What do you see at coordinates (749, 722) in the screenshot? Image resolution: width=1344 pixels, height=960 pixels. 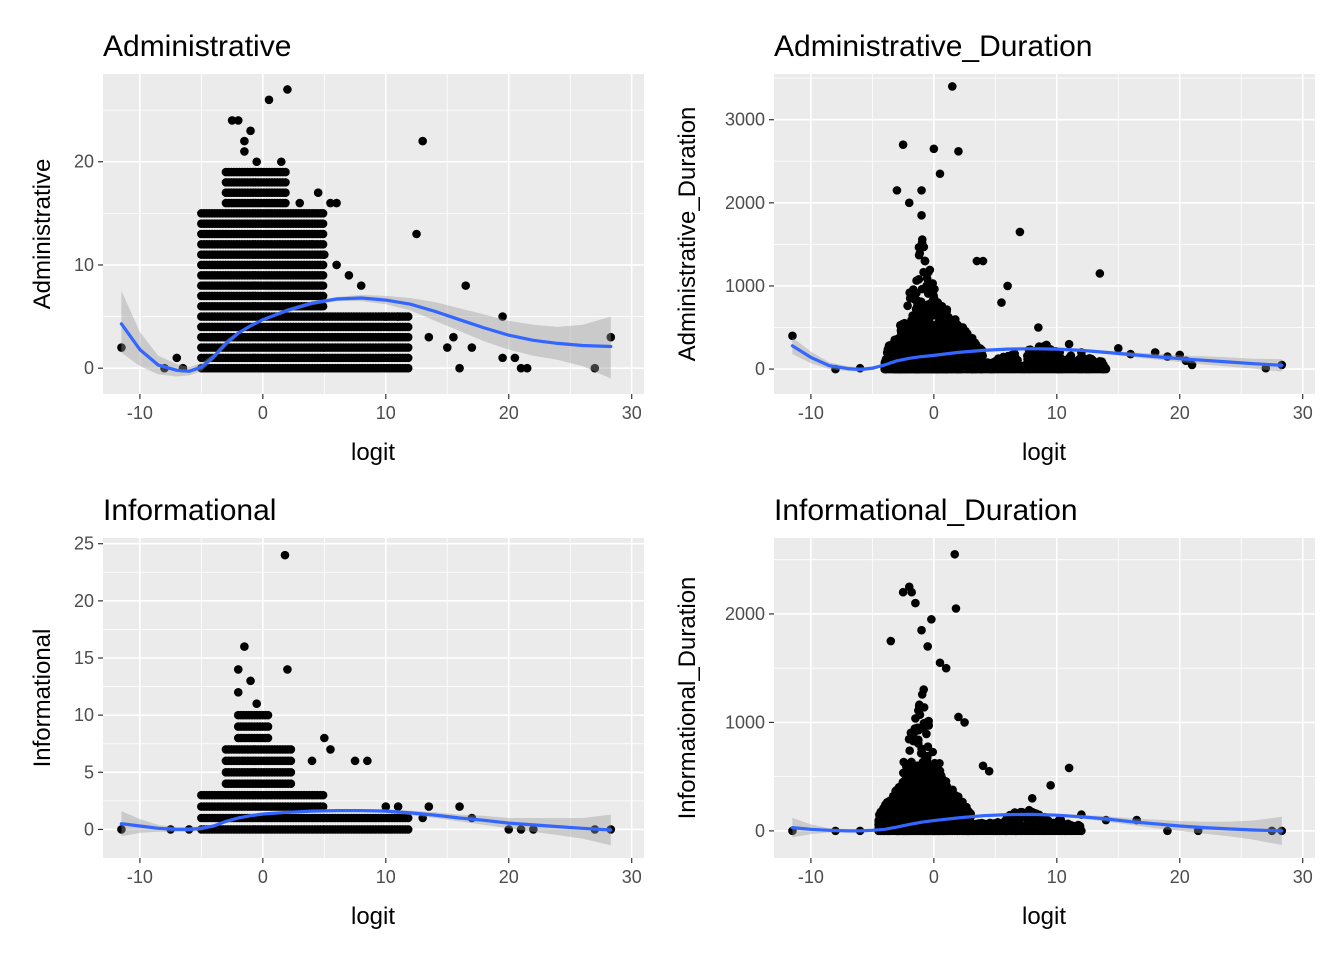 I see `y-axis-ticks: 0 1000 2000` at bounding box center [749, 722].